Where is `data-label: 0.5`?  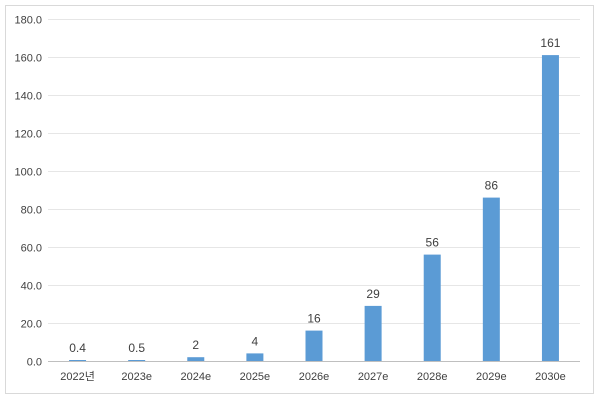
data-label: 0.5 is located at coordinates (136, 348).